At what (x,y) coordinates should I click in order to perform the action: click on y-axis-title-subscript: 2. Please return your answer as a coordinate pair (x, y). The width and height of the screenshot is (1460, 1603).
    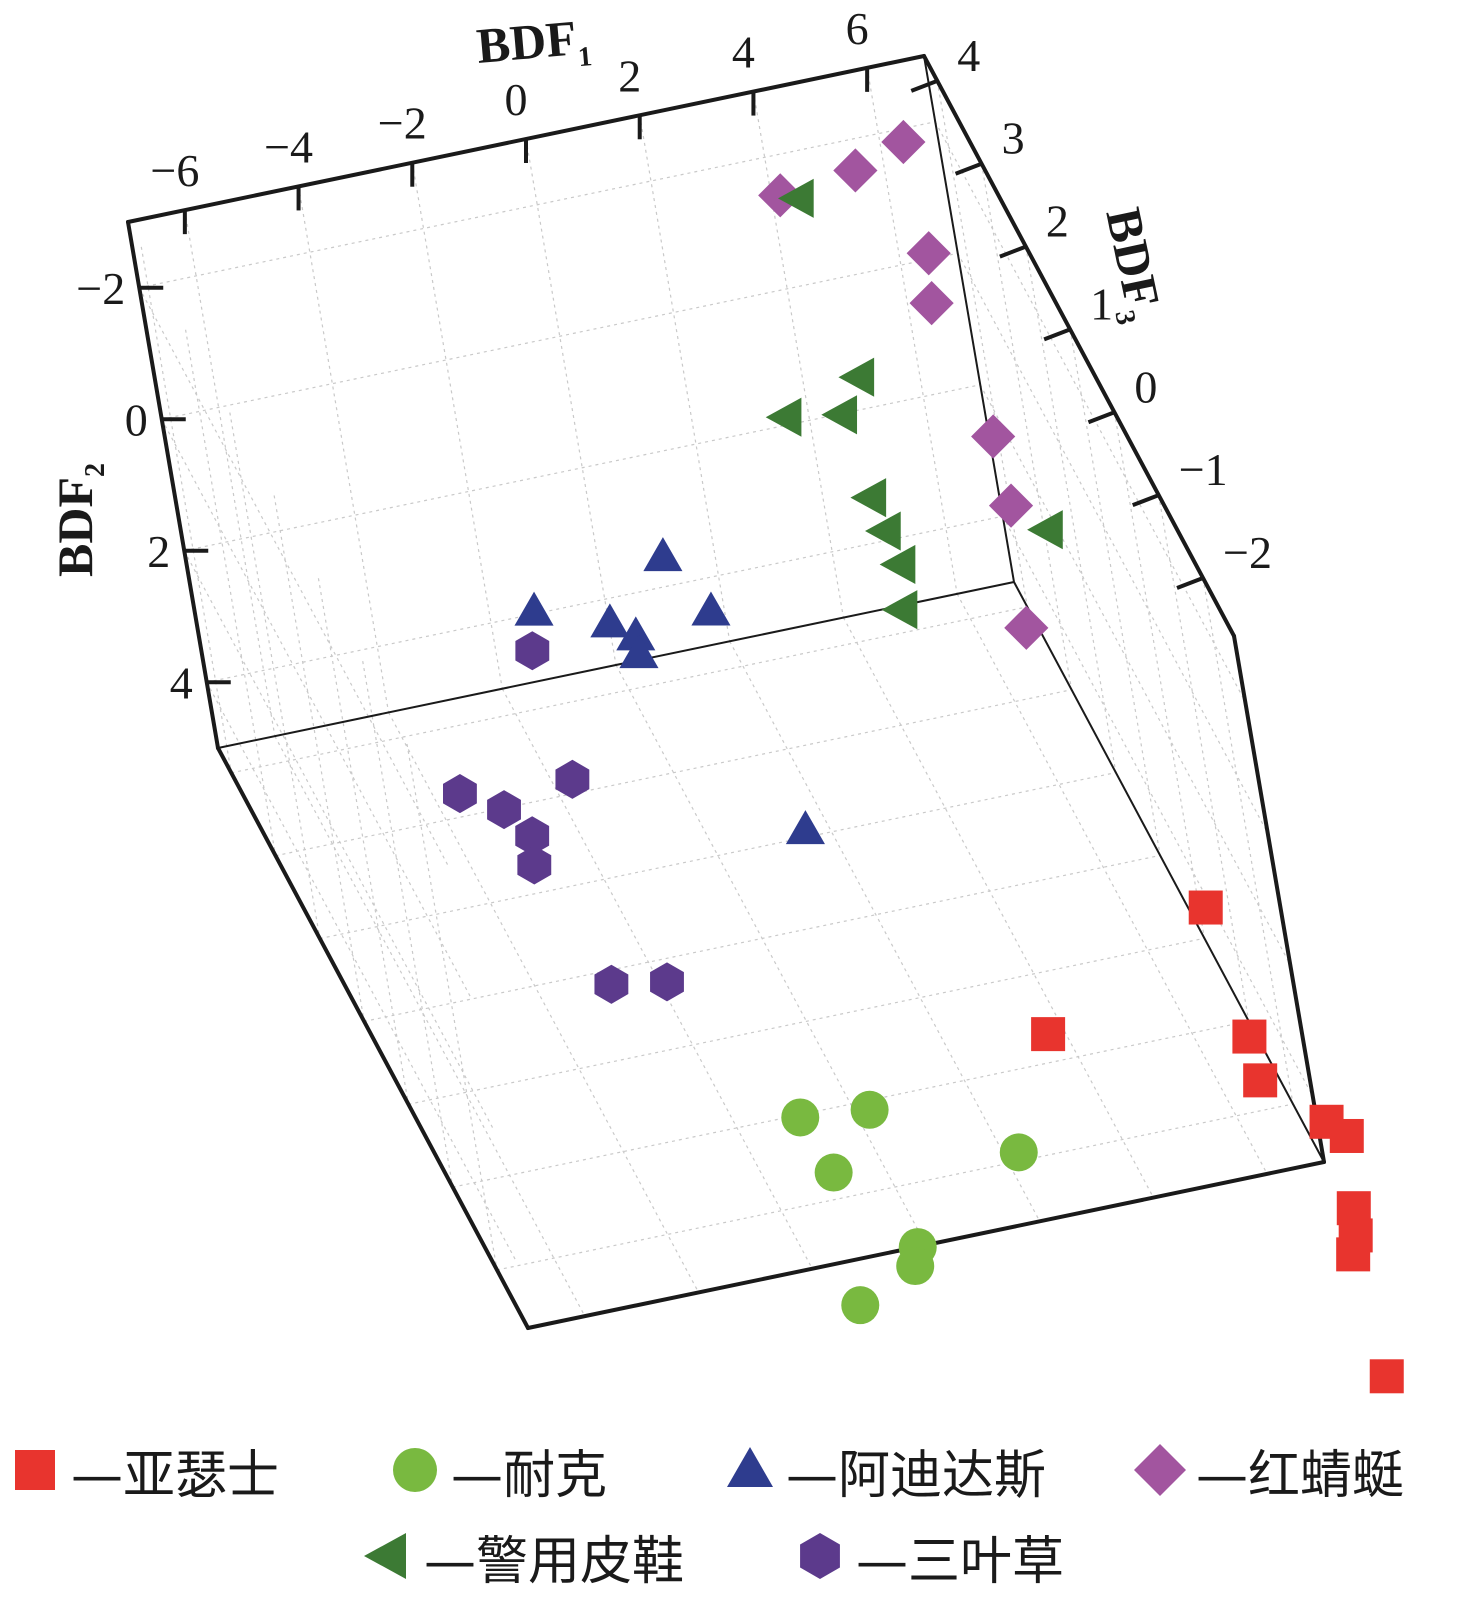
    Looking at the image, I should click on (95, 470).